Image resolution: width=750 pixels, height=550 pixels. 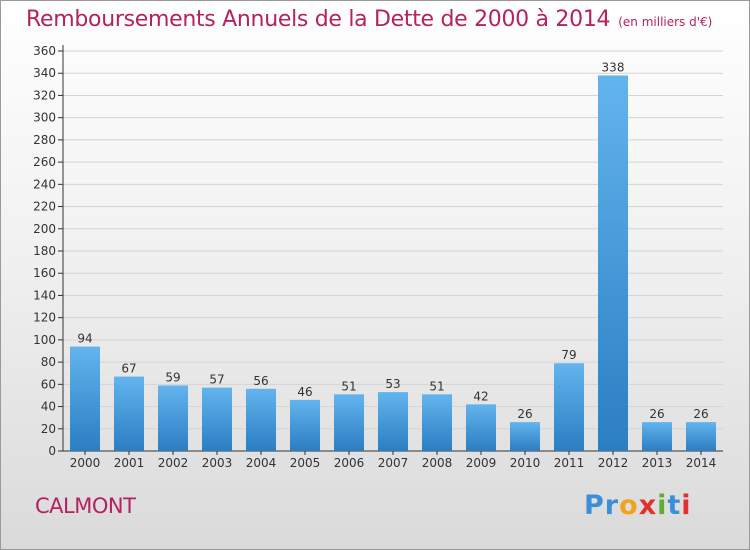 I want to click on bar-value-label: 42, so click(x=480, y=396).